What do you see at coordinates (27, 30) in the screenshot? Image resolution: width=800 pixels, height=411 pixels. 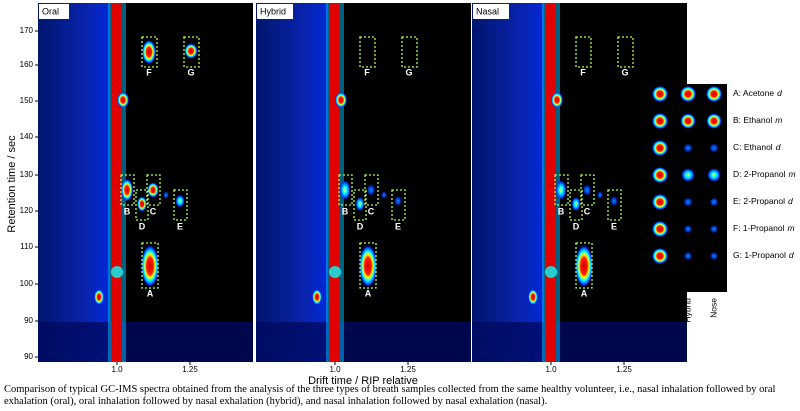 I see `y-tick-label: 170` at bounding box center [27, 30].